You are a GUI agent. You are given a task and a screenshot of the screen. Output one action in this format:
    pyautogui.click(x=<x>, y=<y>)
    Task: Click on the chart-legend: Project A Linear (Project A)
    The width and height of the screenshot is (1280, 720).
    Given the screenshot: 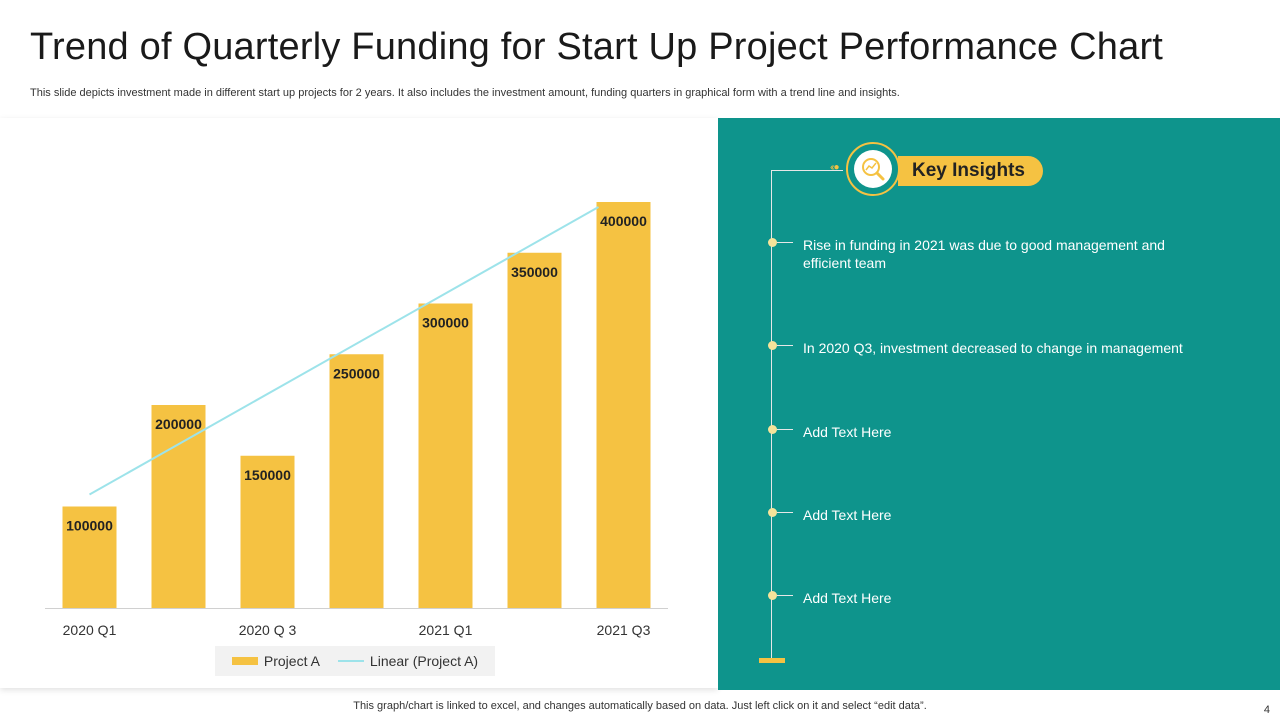 What is the action you would take?
    pyautogui.click(x=355, y=661)
    